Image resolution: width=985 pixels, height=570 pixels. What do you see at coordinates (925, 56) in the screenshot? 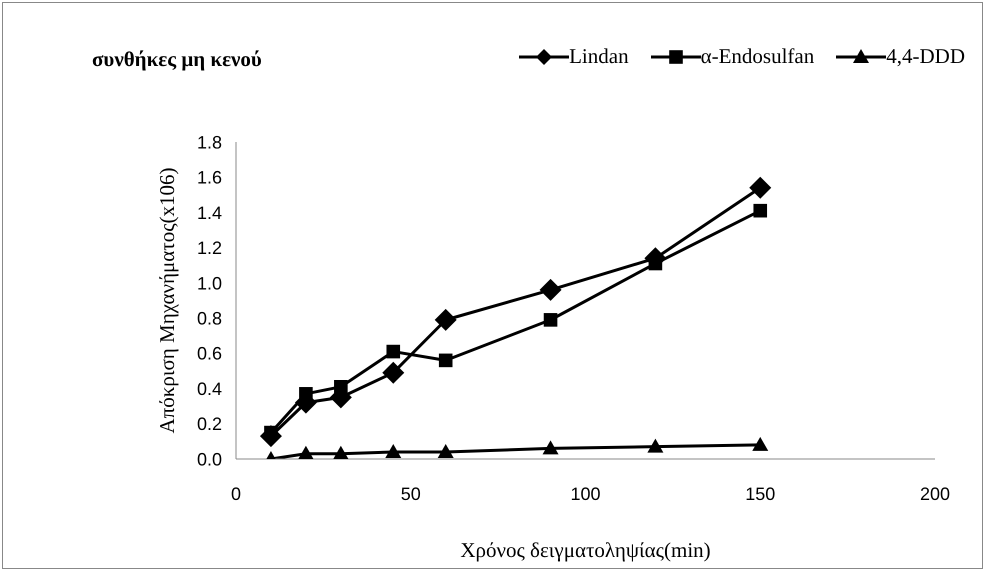
I see `legend-label: 4,4-DDD` at bounding box center [925, 56].